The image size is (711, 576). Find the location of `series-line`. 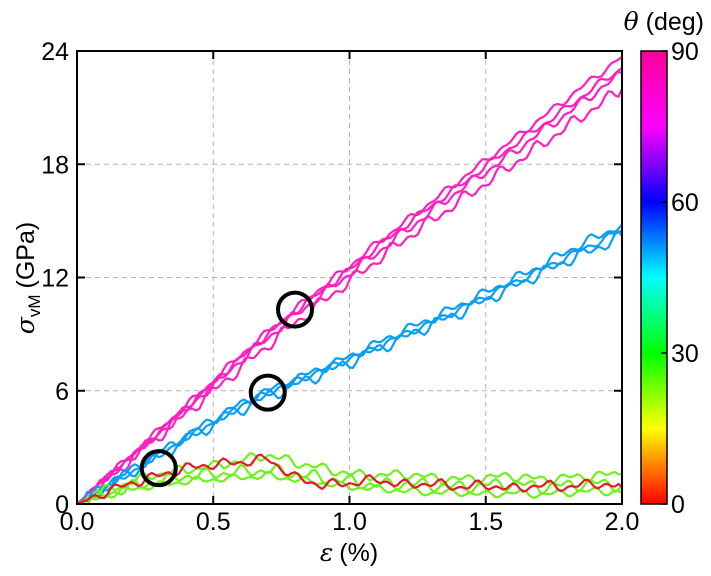

series-line is located at coordinates (349, 478).